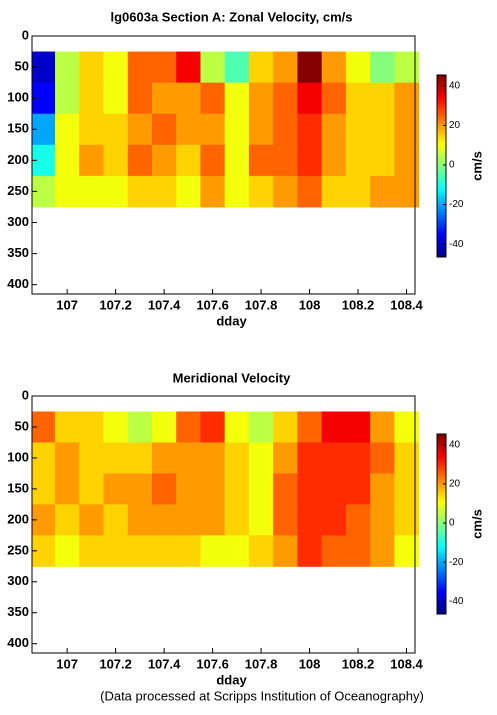 The image size is (497, 715). What do you see at coordinates (261, 304) in the screenshot?
I see `x-tick-label: 107.8` at bounding box center [261, 304].